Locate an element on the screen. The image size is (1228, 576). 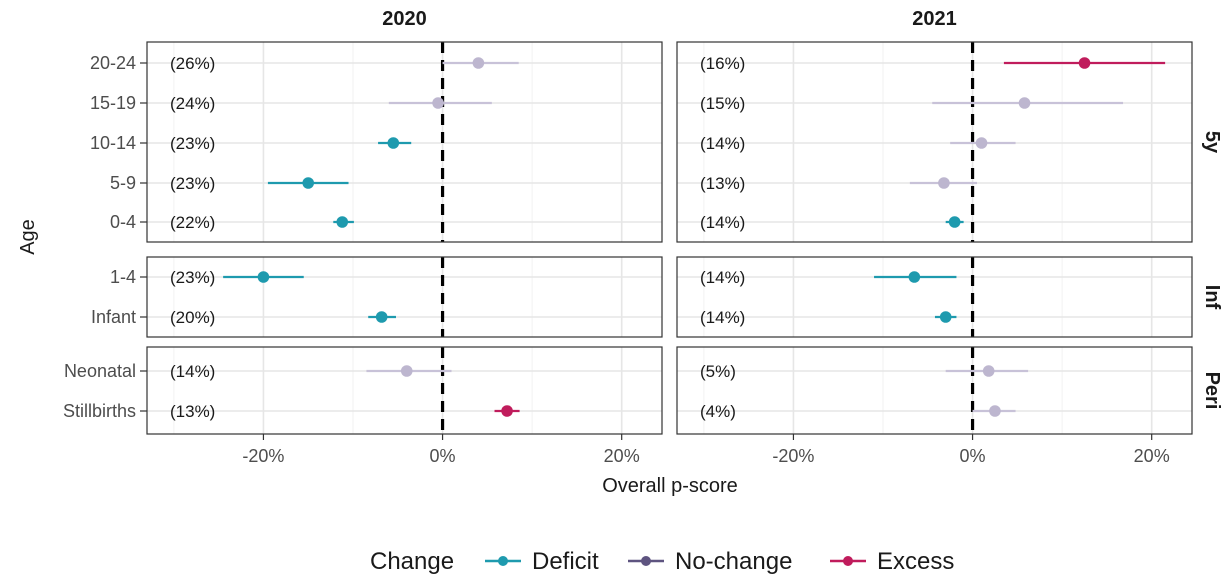
panel-2021-Inf: (14%) (14%) is located at coordinates (934, 297).